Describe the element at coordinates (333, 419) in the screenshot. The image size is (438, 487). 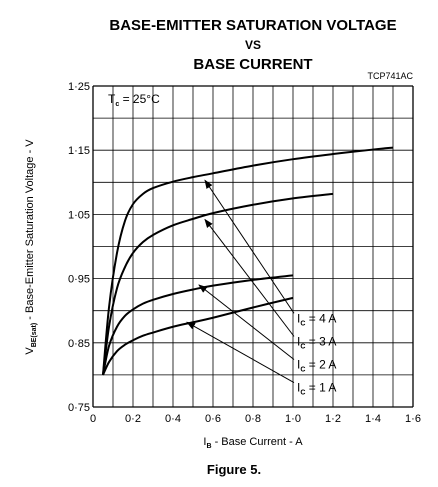
I see `x-tick-label: 1·2` at that location.